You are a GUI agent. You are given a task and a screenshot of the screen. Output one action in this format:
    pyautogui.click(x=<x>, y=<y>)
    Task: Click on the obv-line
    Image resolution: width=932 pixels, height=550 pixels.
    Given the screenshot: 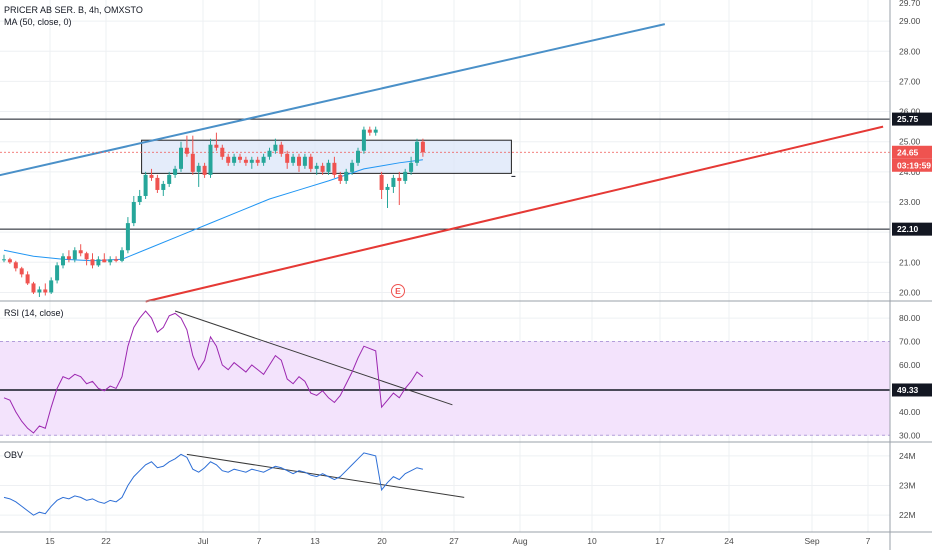 What is the action you would take?
    pyautogui.click(x=213, y=484)
    